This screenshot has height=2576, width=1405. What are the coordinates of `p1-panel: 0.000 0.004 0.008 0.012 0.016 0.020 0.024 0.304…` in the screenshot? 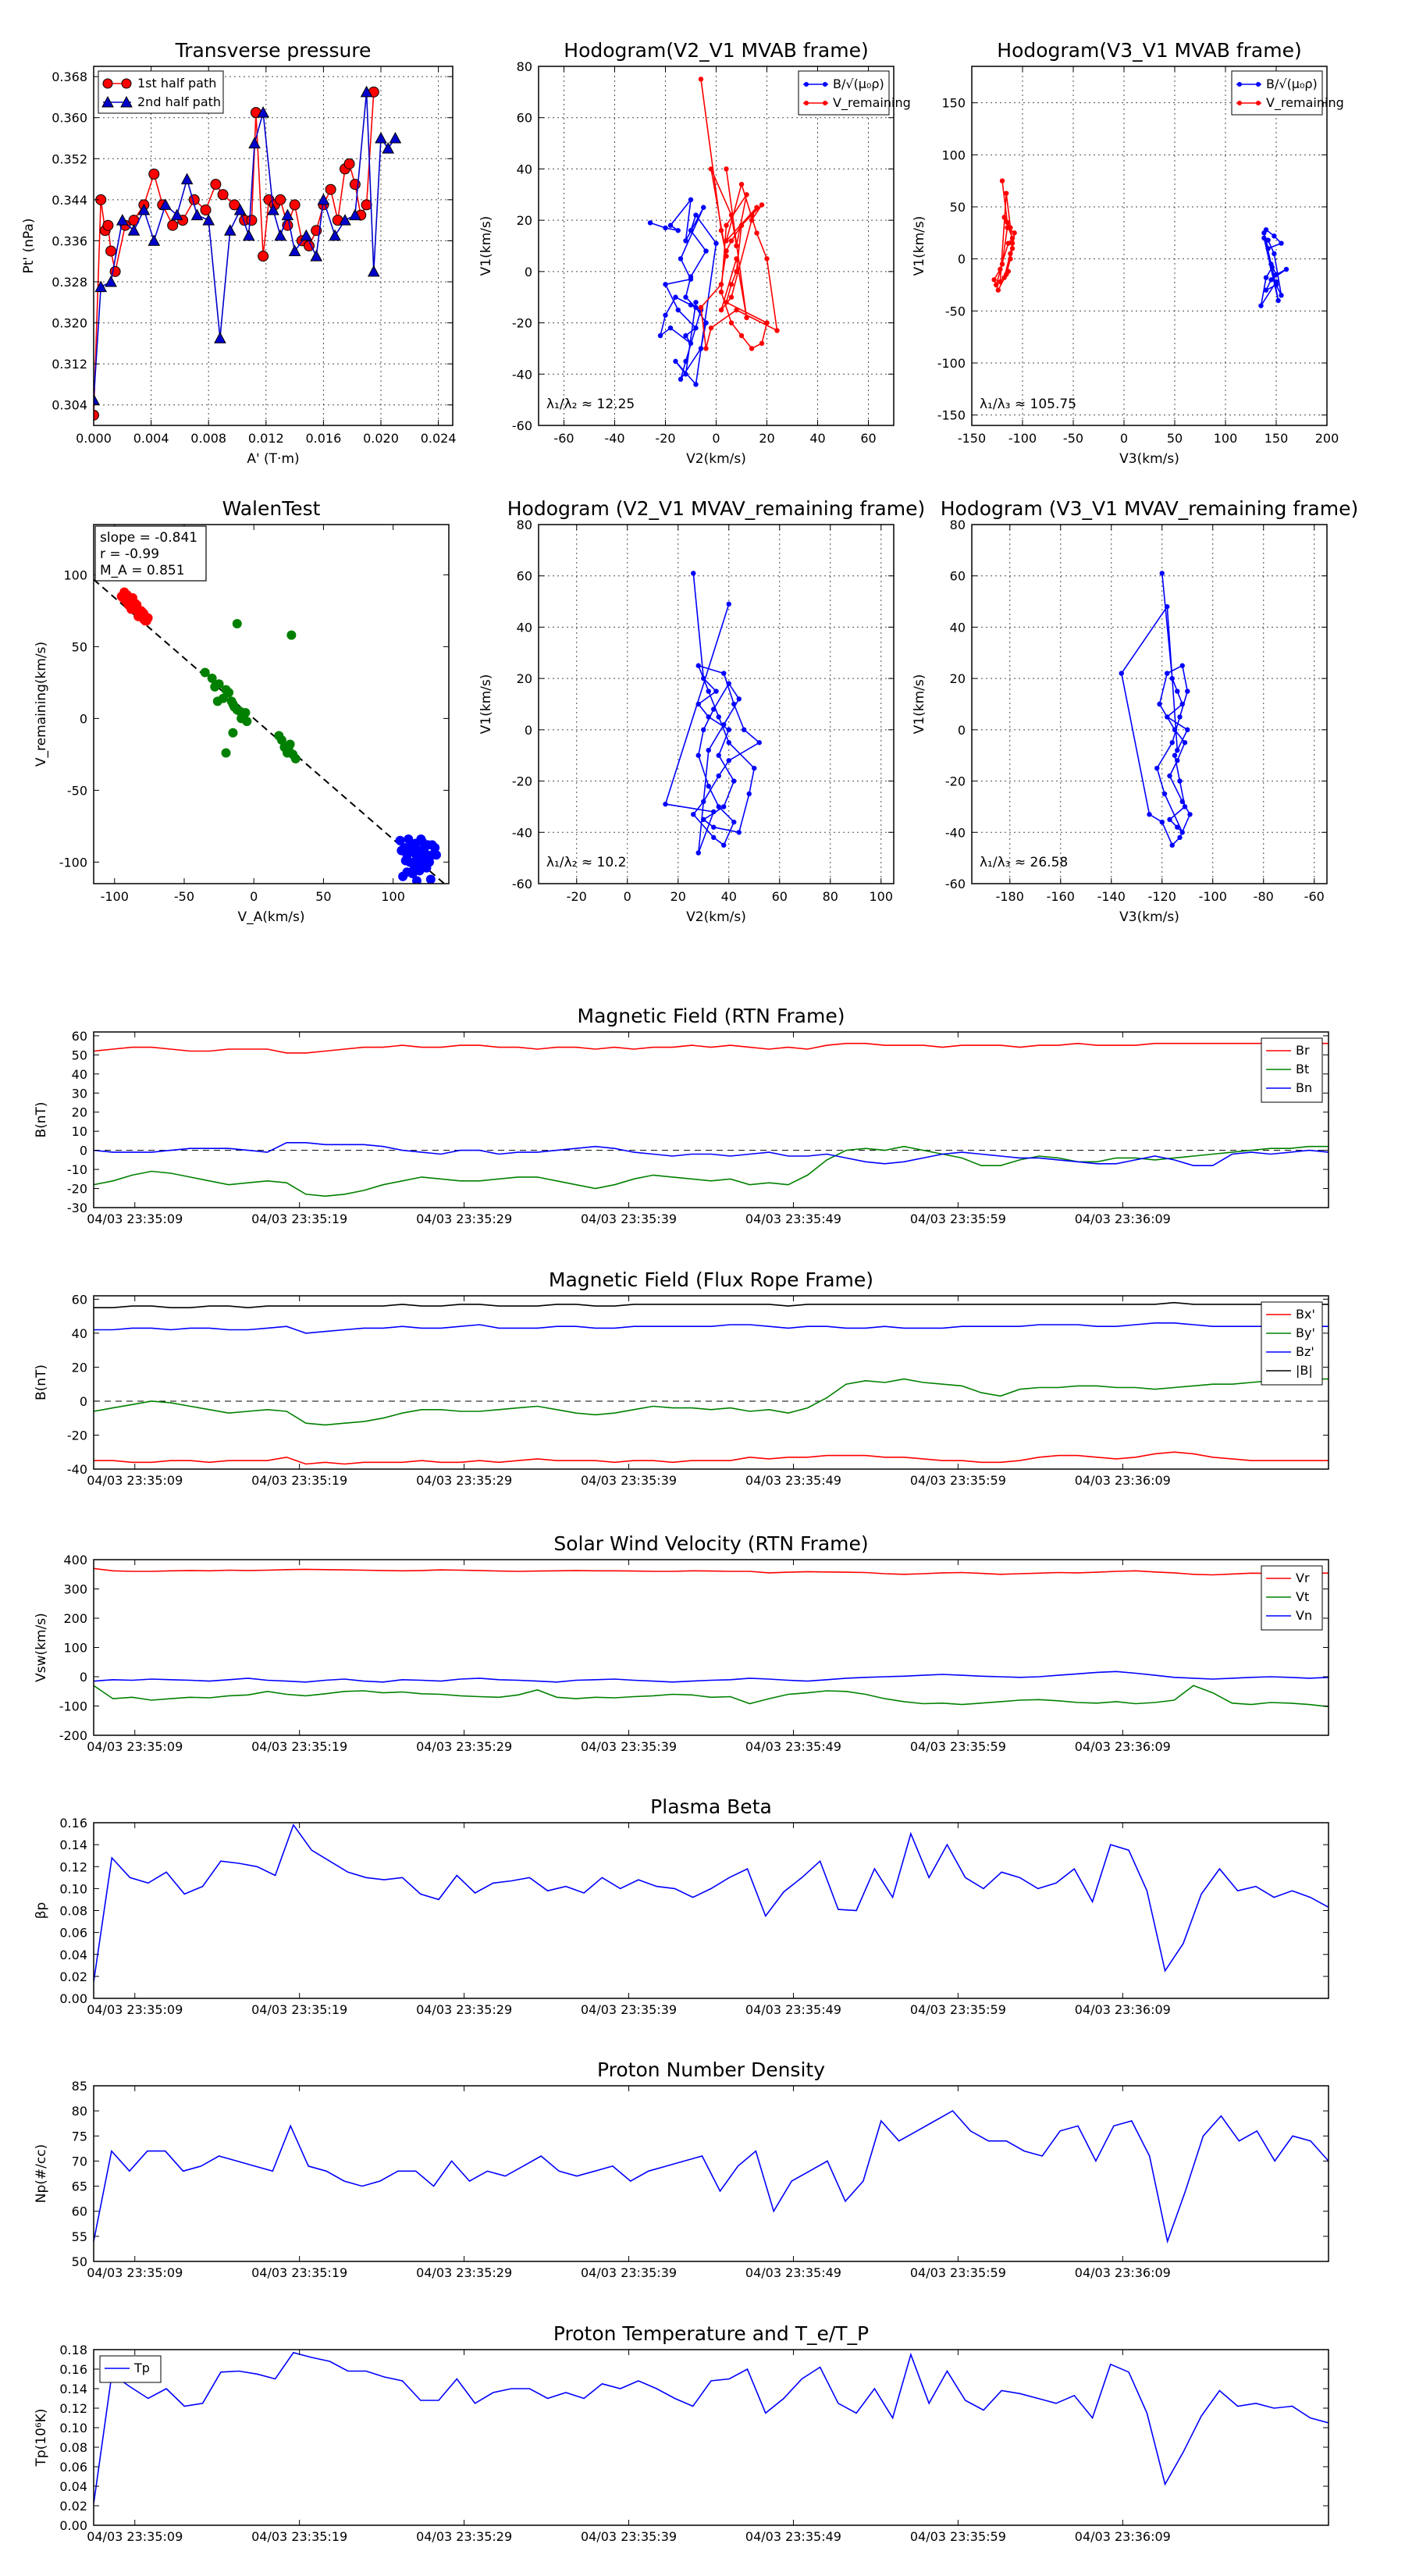 It's located at (239, 253).